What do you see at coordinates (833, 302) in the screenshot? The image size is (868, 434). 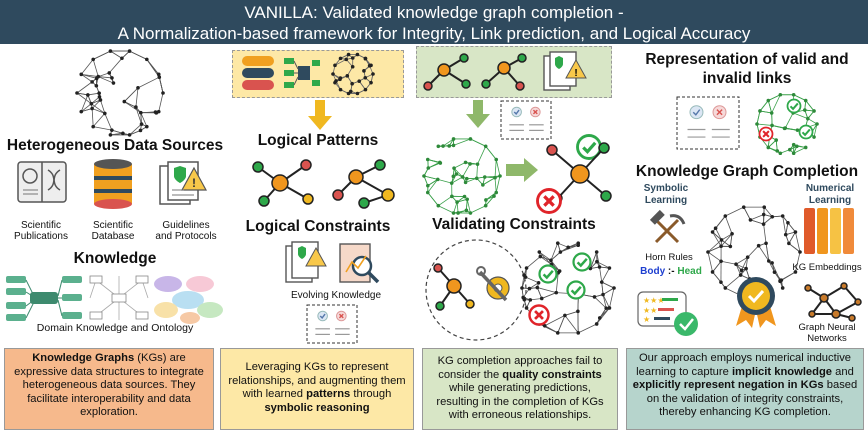 I see `gnn-graph-icon` at bounding box center [833, 302].